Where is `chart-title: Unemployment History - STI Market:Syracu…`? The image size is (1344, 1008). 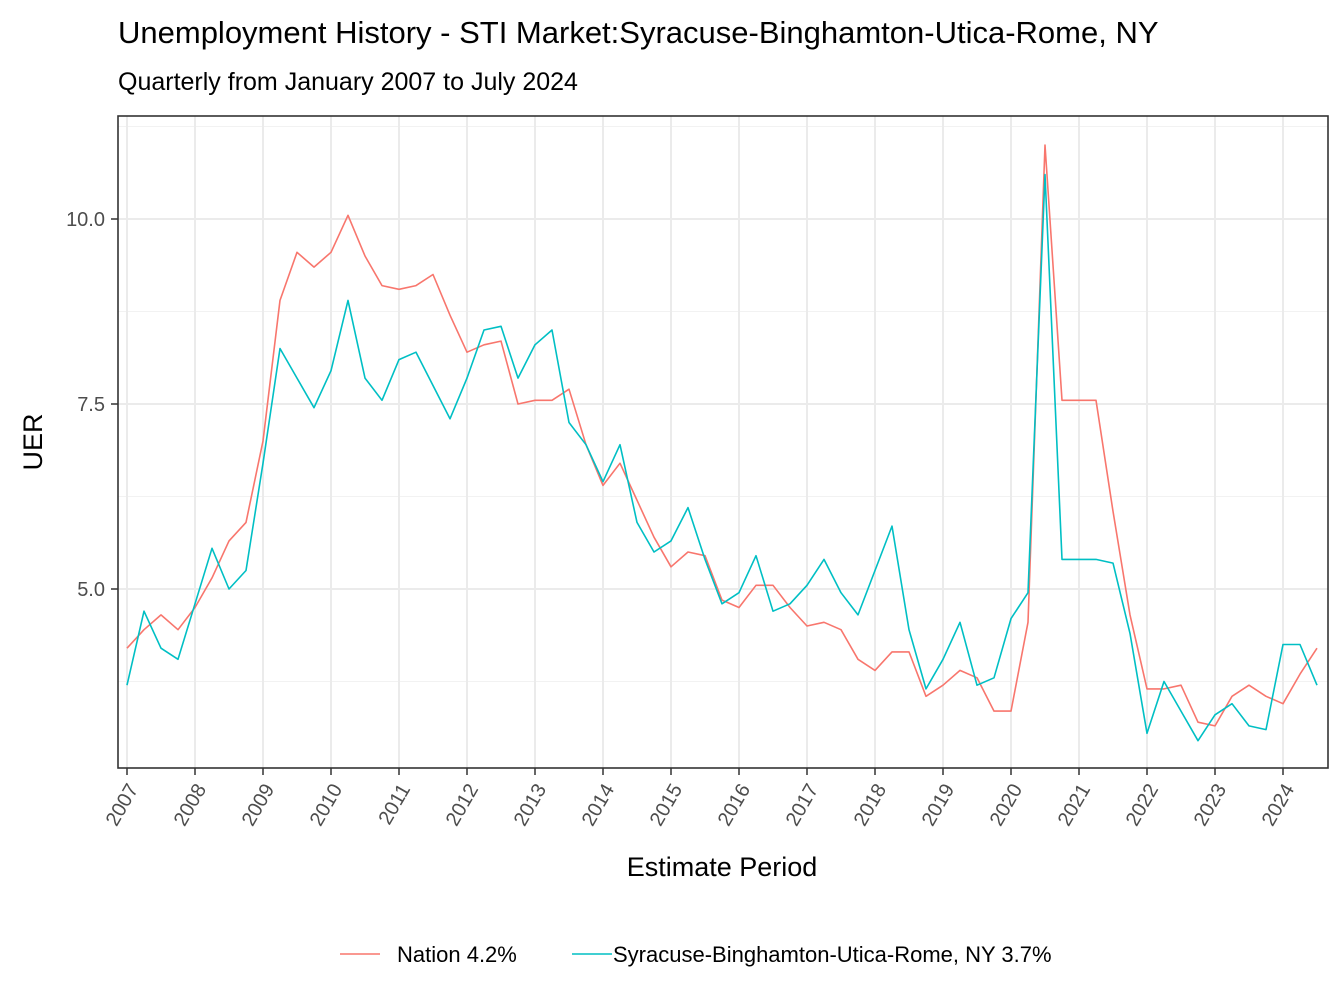
chart-title: Unemployment History - STI Market:Syracu… is located at coordinates (638, 32).